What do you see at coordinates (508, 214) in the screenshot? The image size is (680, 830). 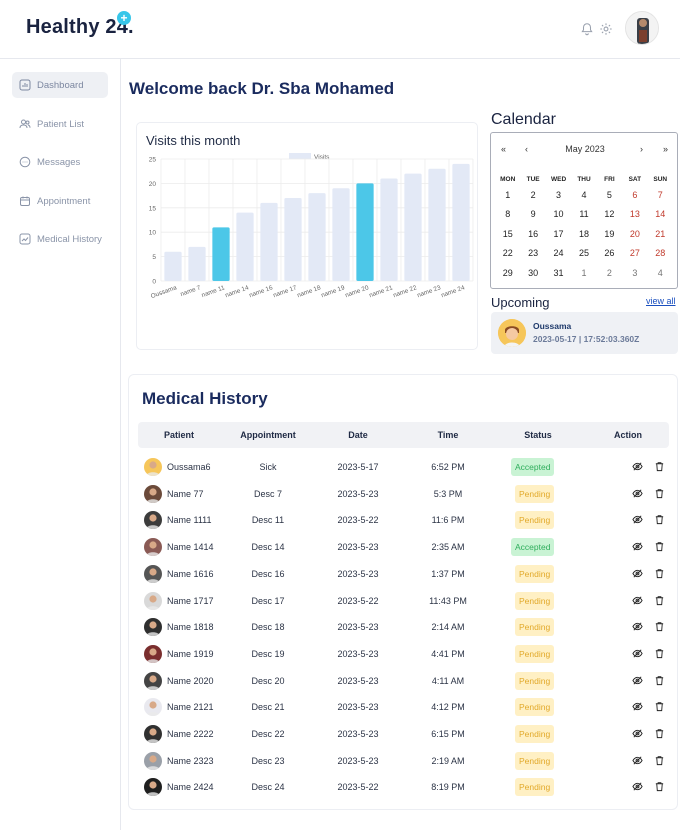 I see `calendar-day: 8` at bounding box center [508, 214].